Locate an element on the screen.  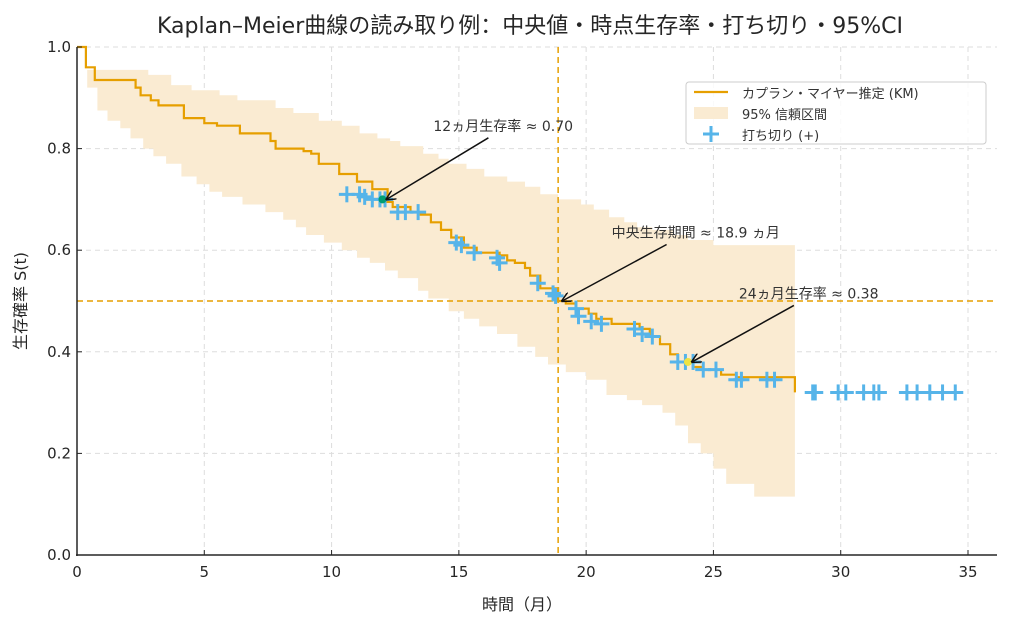
x-axis-label: 時間（月） is located at coordinates (522, 604).